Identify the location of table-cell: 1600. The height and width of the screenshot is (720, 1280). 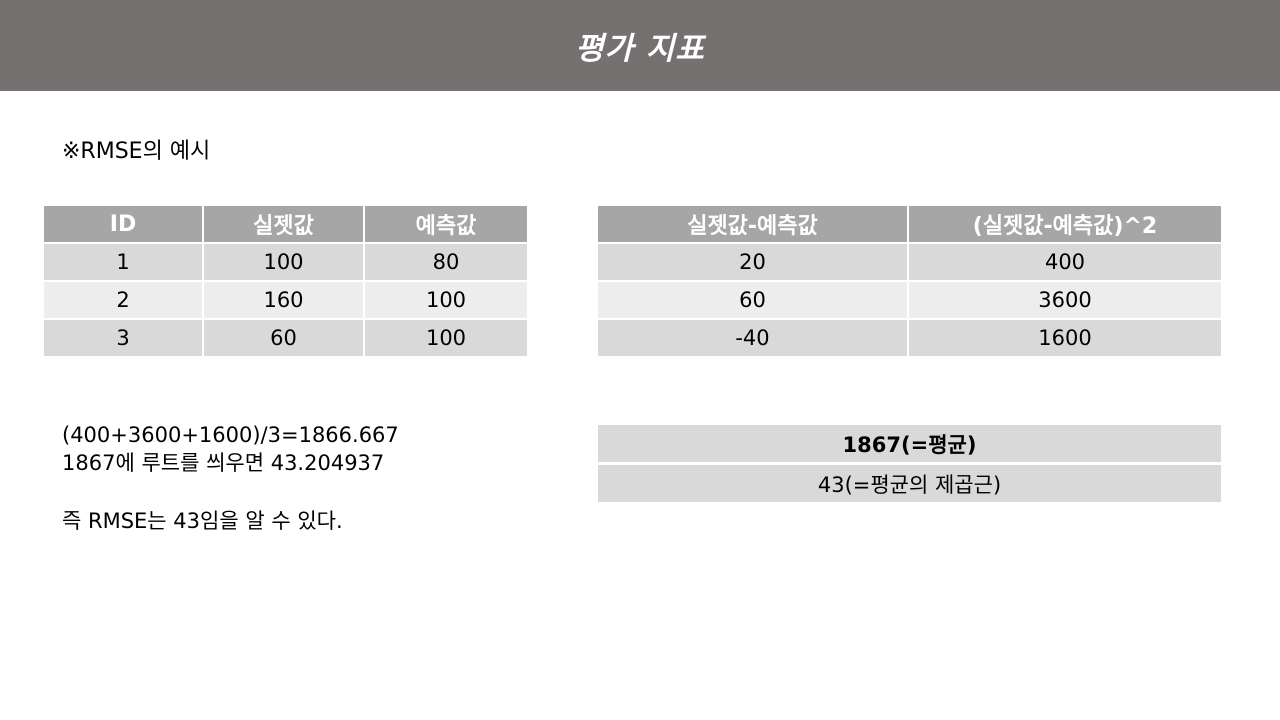
(1065, 339).